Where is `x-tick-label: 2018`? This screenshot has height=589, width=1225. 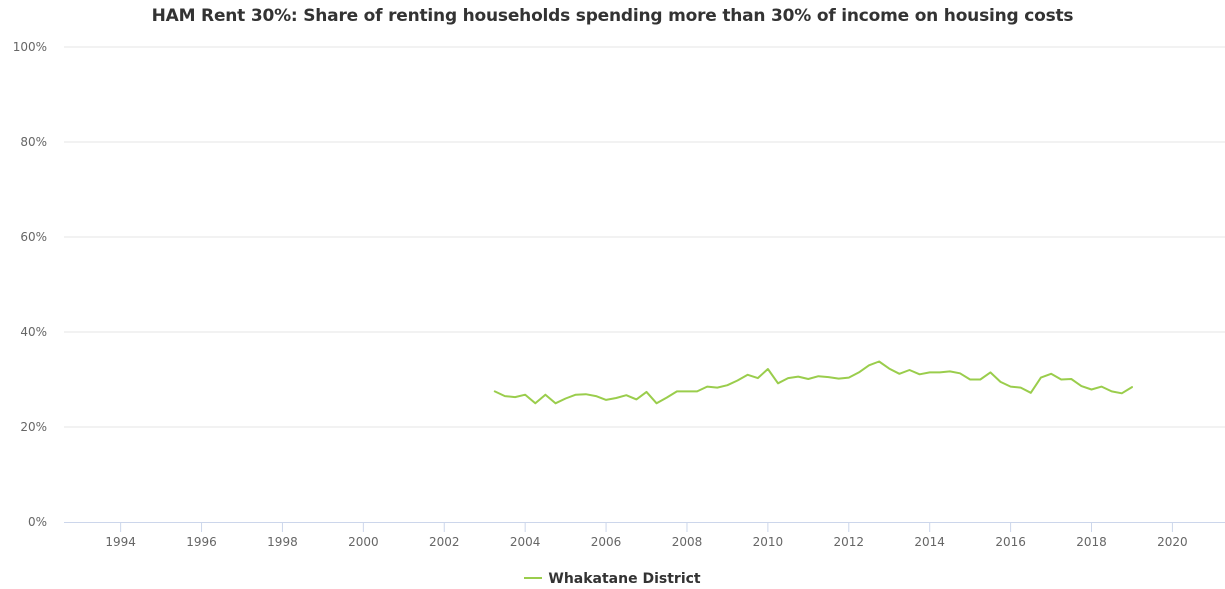 x-tick-label: 2018 is located at coordinates (1091, 542).